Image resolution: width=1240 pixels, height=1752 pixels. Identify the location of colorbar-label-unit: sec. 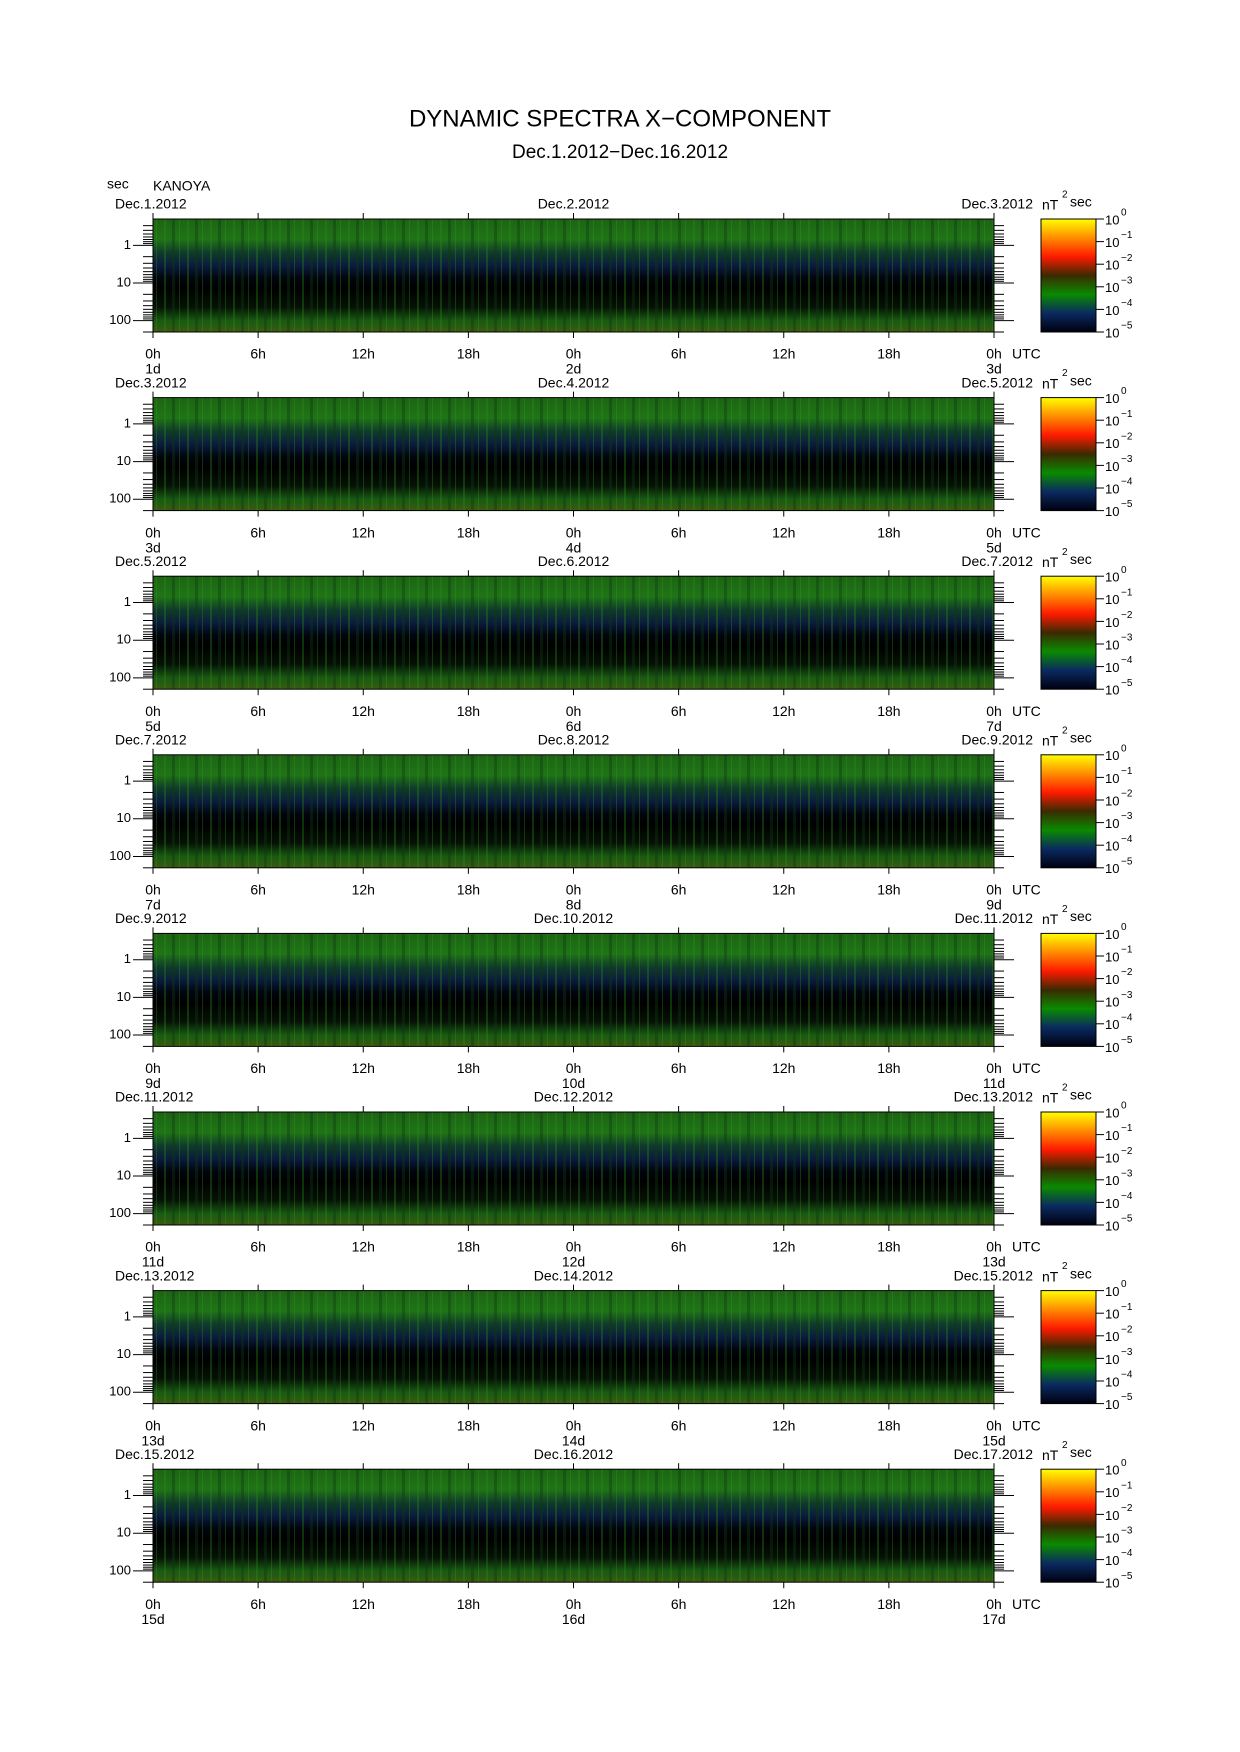
(1081, 380).